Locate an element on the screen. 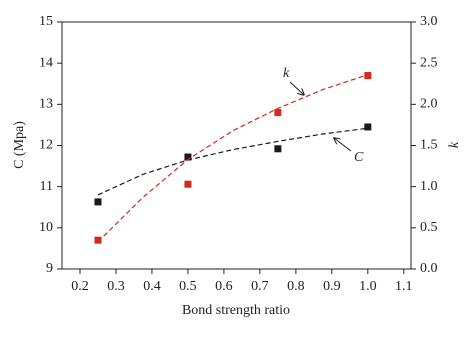 The height and width of the screenshot is (339, 474). x-tick-label: 0.3 is located at coordinates (116, 286).